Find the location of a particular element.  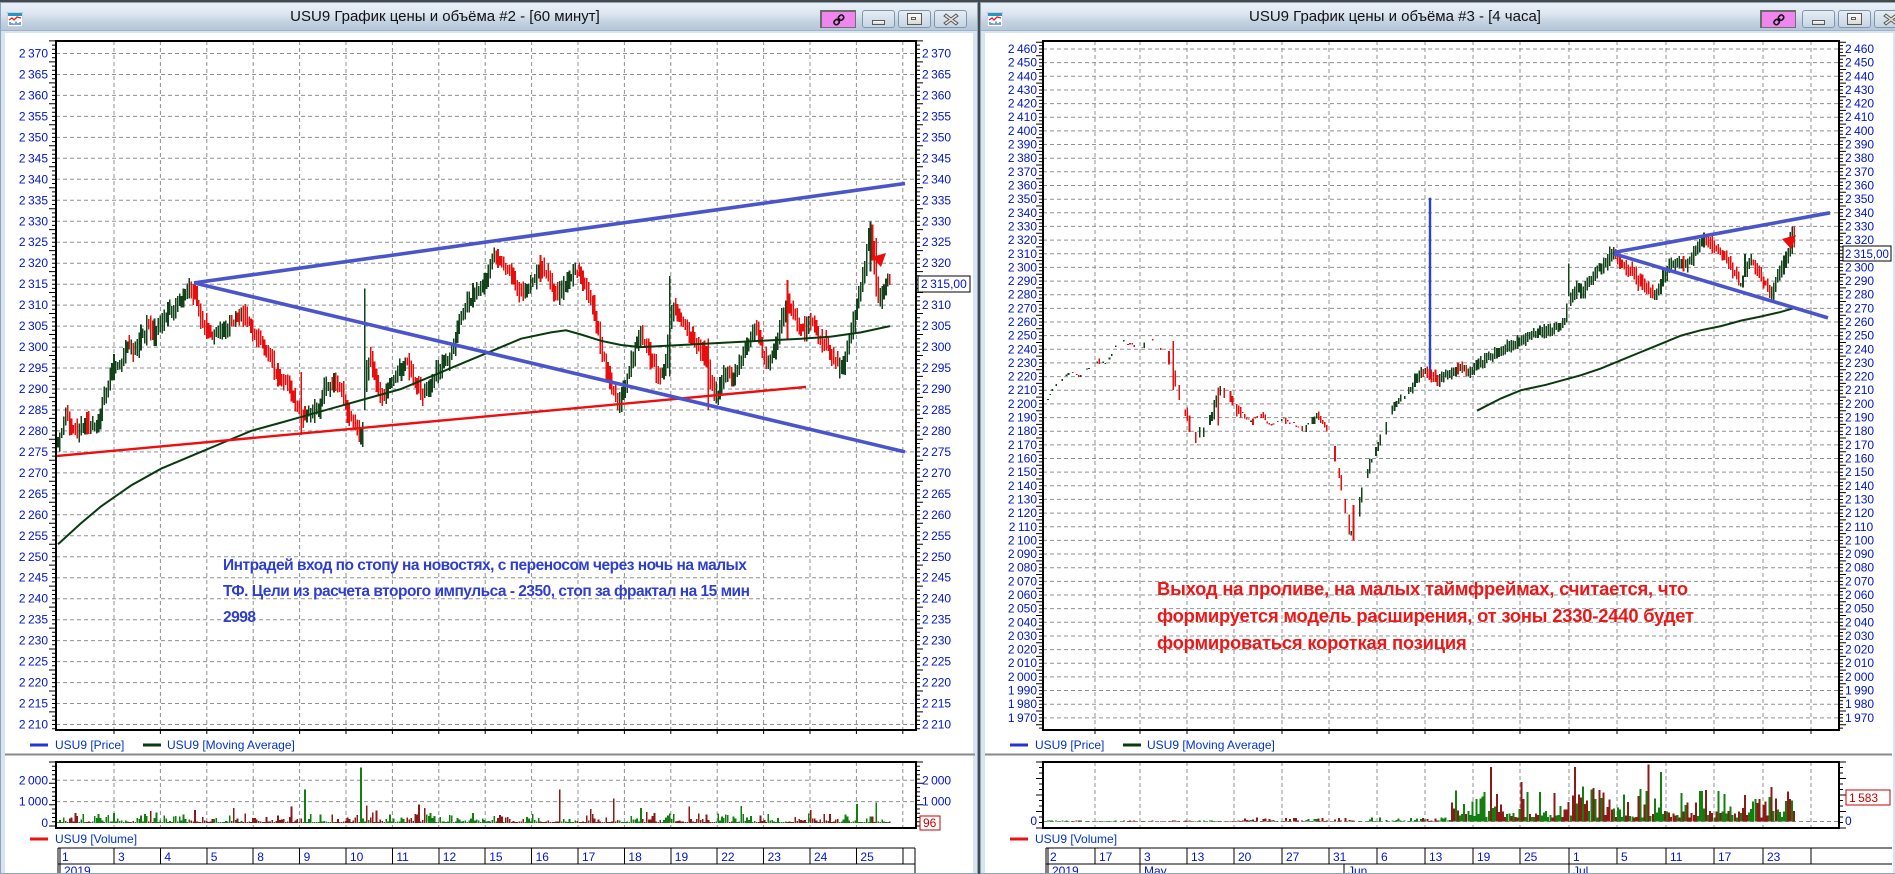

svg-text: 2 250 is located at coordinates (936, 557).